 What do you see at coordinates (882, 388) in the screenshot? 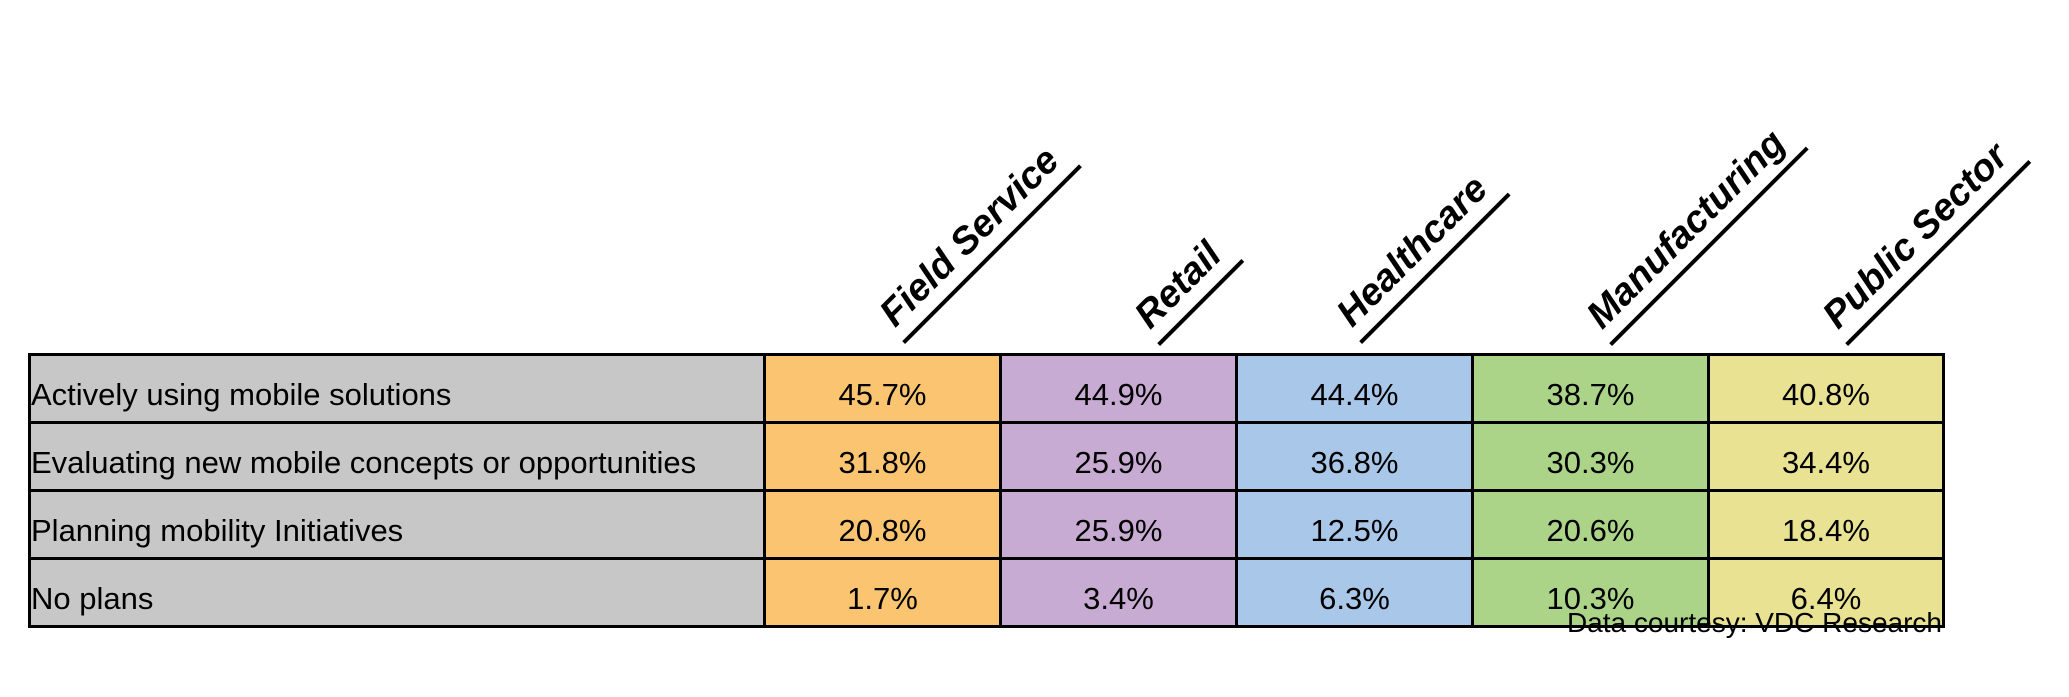
I see `value-cell: 45.7%` at bounding box center [882, 388].